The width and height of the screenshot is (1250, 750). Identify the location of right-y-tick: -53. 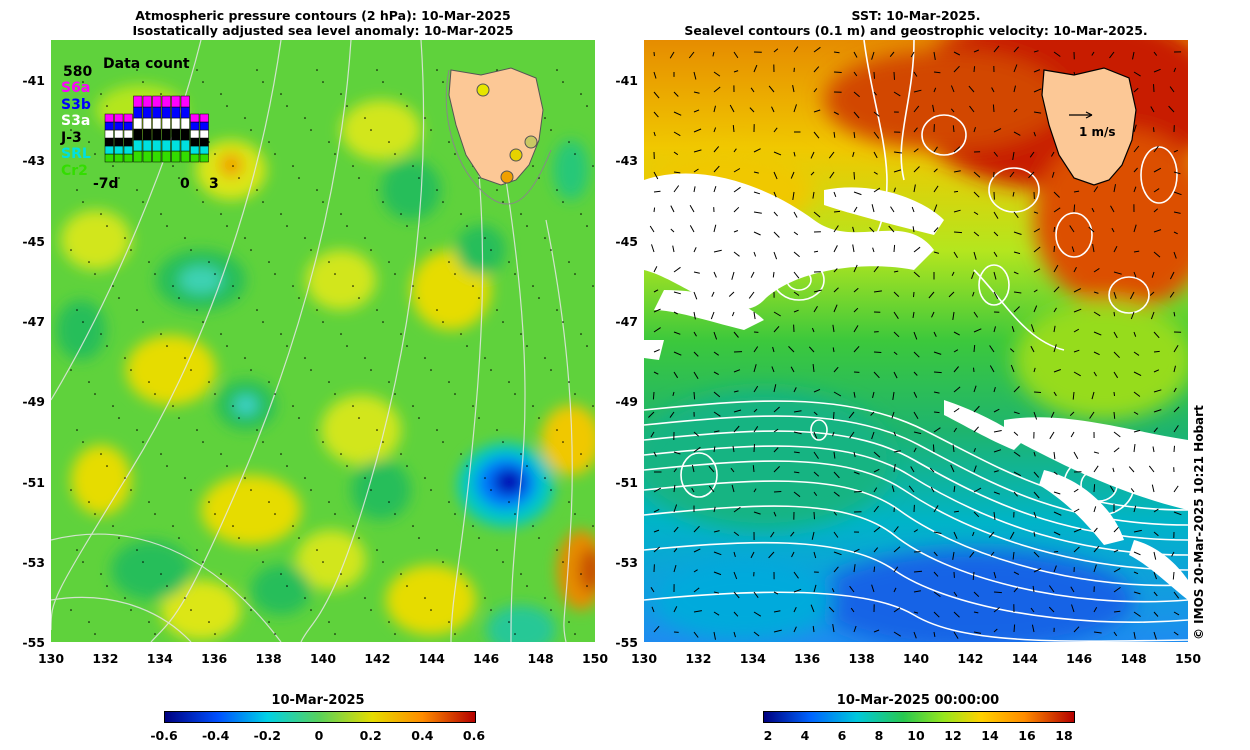
(626, 562).